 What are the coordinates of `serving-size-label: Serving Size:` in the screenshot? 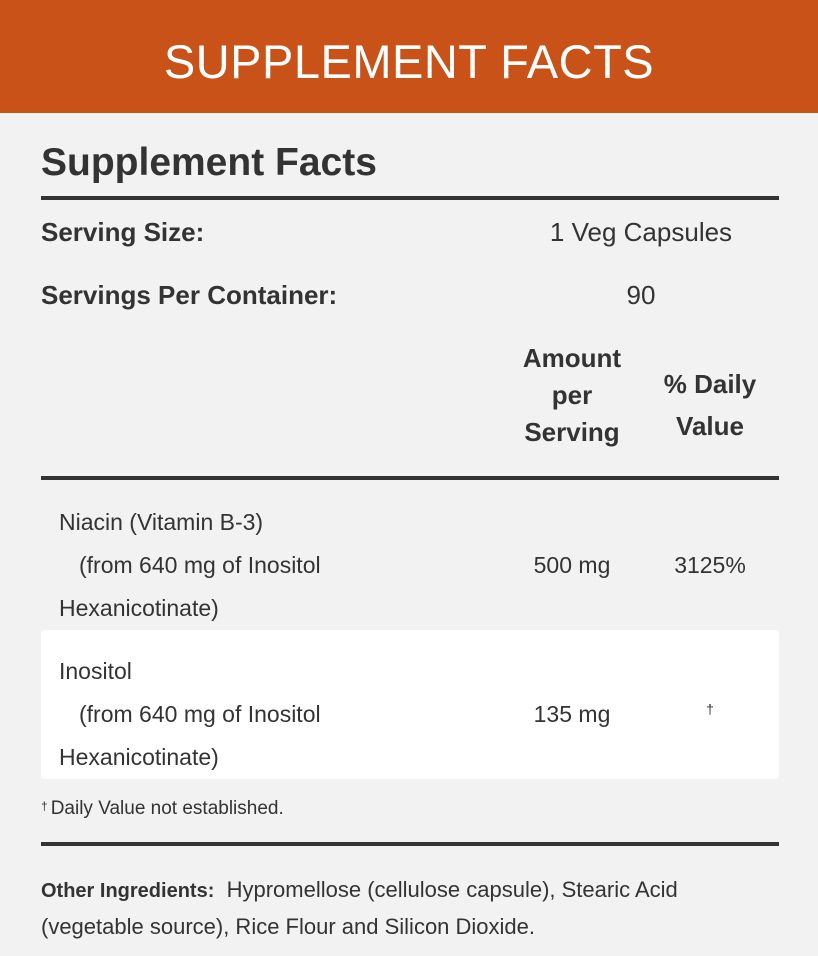 It's located at (123, 232).